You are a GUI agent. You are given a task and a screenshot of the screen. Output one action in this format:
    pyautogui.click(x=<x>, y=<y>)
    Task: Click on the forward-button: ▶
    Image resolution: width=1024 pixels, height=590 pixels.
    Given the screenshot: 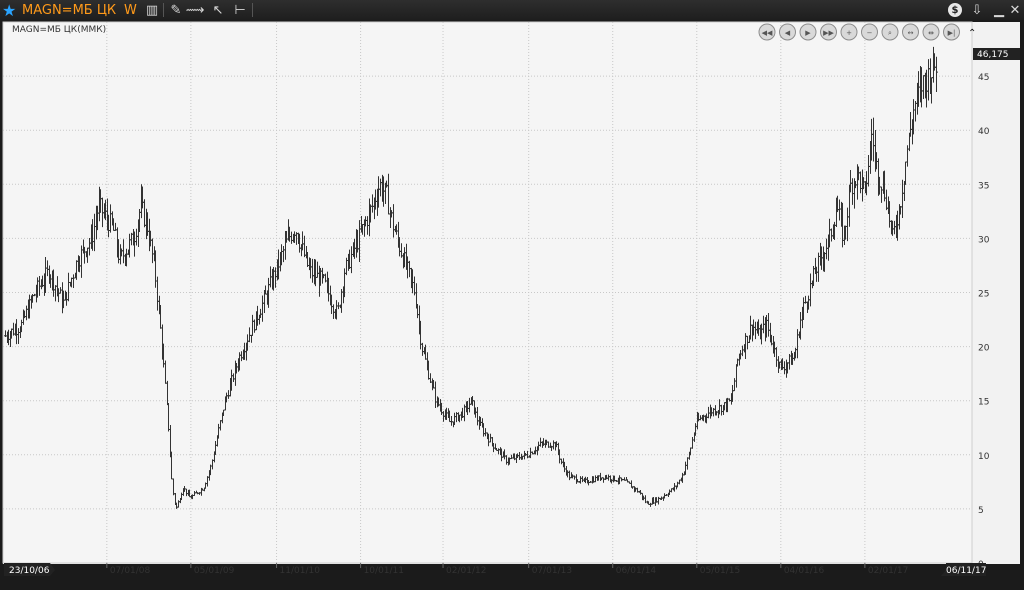 What is the action you would take?
    pyautogui.click(x=808, y=32)
    